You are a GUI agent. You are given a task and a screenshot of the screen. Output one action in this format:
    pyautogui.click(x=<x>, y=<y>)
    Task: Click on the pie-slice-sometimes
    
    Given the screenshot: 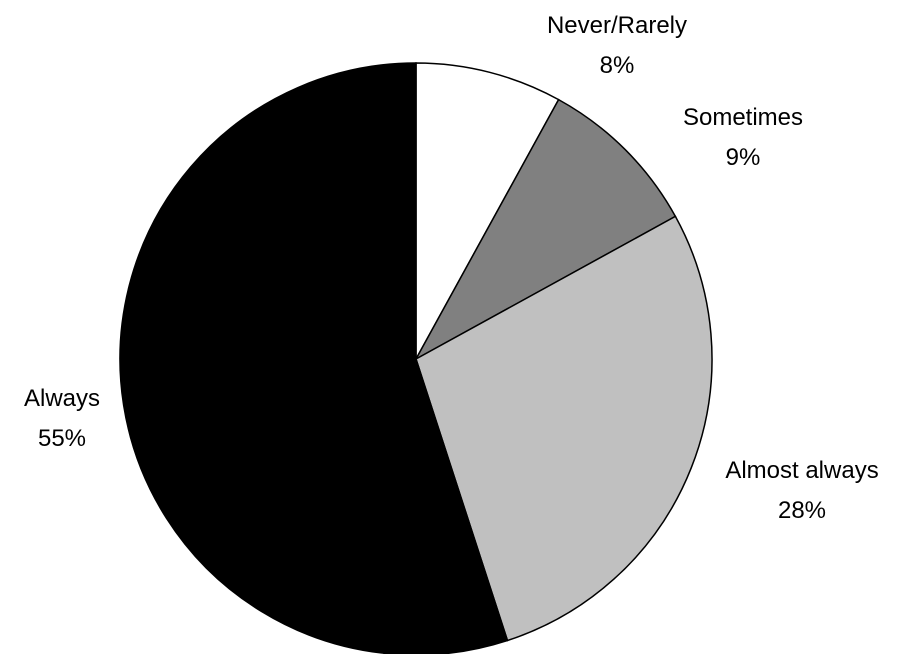 What is the action you would take?
    pyautogui.click(x=545, y=229)
    